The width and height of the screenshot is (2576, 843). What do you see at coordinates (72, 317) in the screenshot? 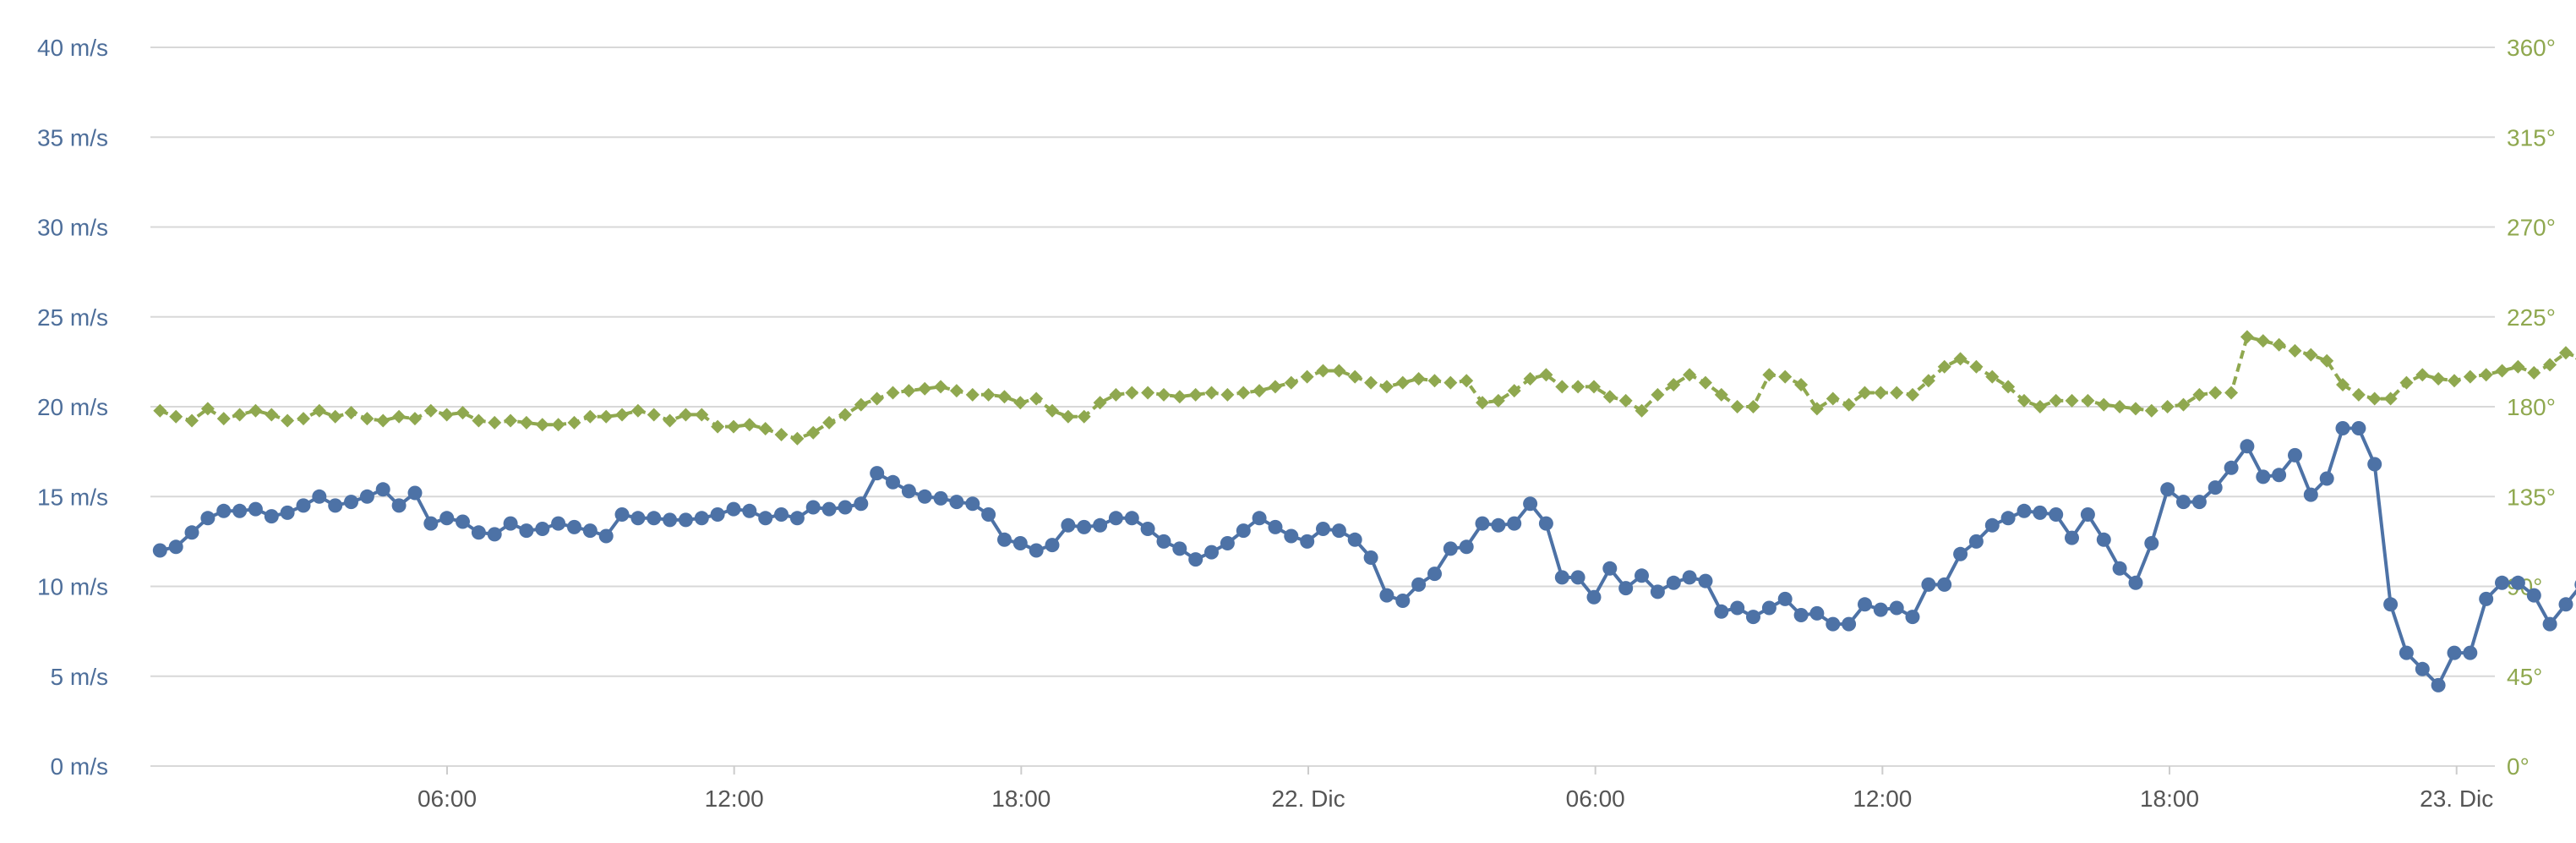
I see `y-left-tick-label: 25 m/s` at bounding box center [72, 317].